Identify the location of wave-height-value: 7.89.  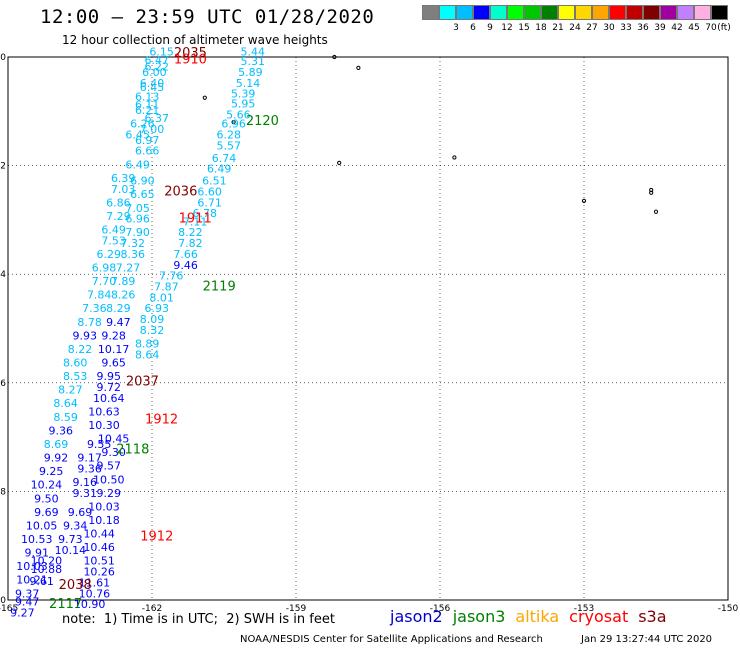
(123, 281).